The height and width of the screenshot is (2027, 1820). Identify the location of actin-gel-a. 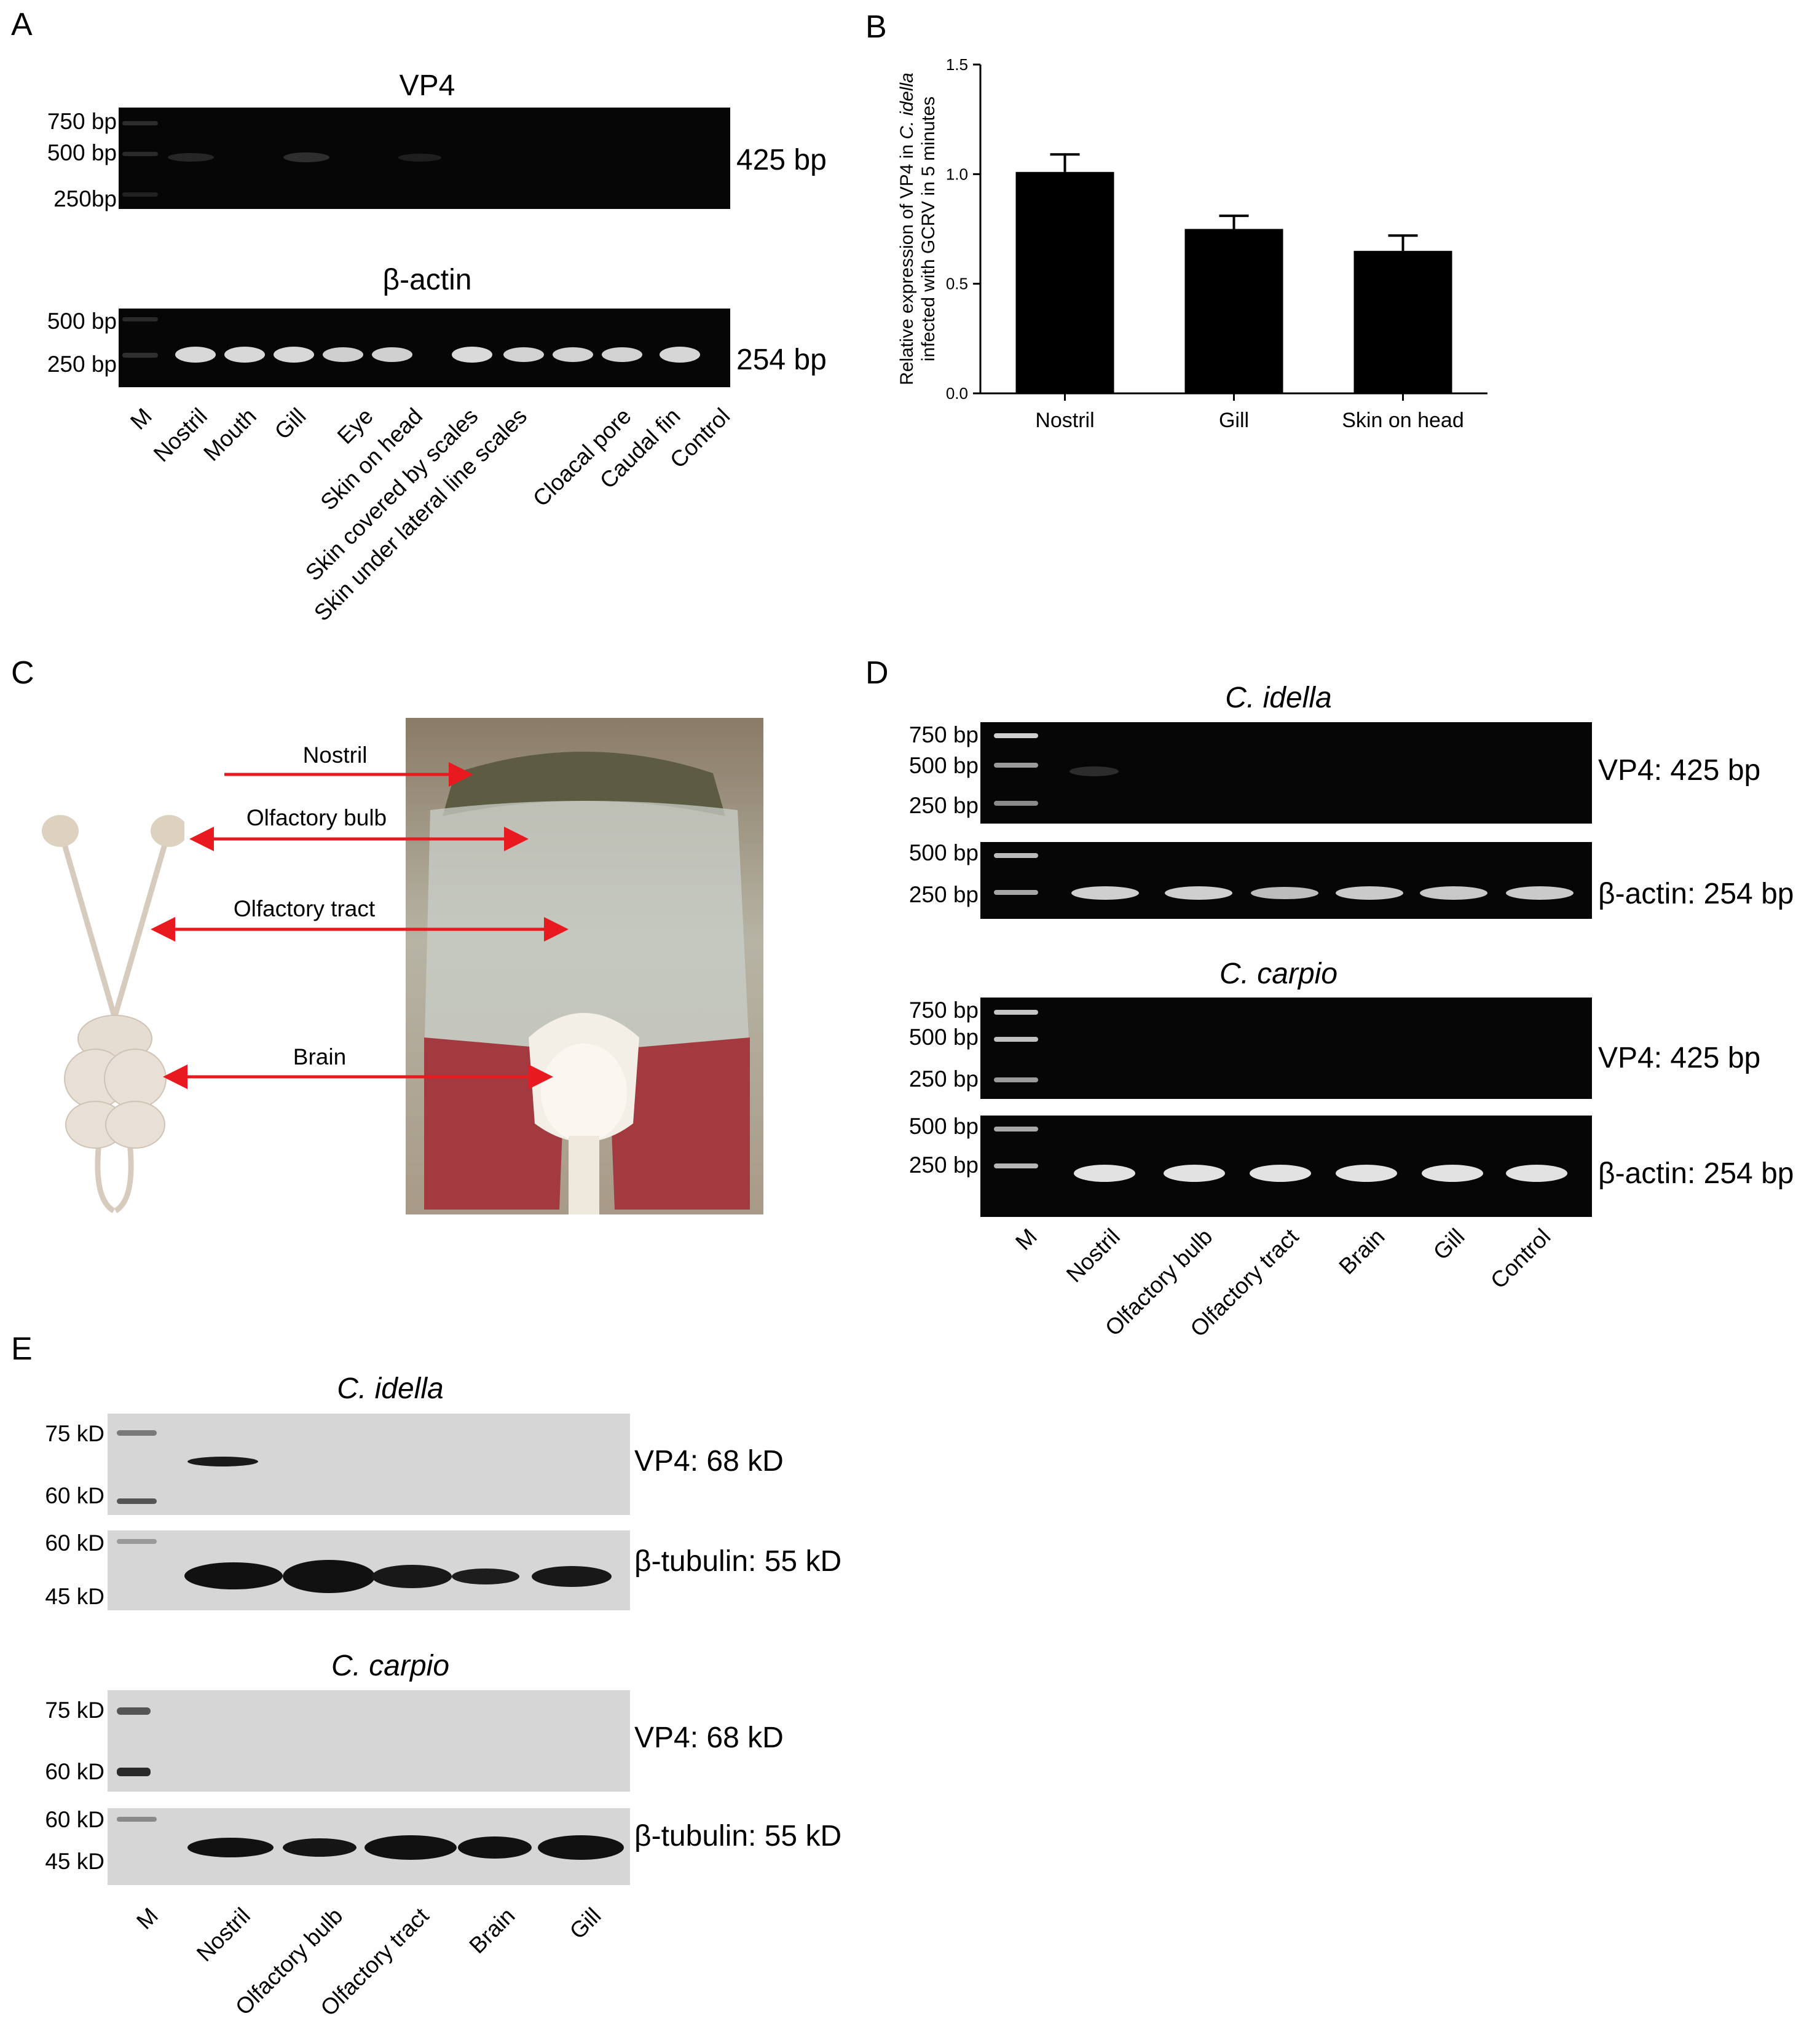
(424, 348).